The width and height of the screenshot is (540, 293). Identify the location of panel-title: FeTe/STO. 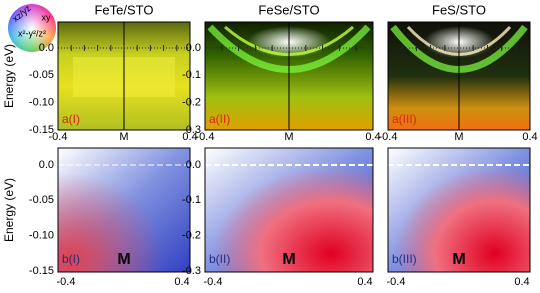
(123, 9).